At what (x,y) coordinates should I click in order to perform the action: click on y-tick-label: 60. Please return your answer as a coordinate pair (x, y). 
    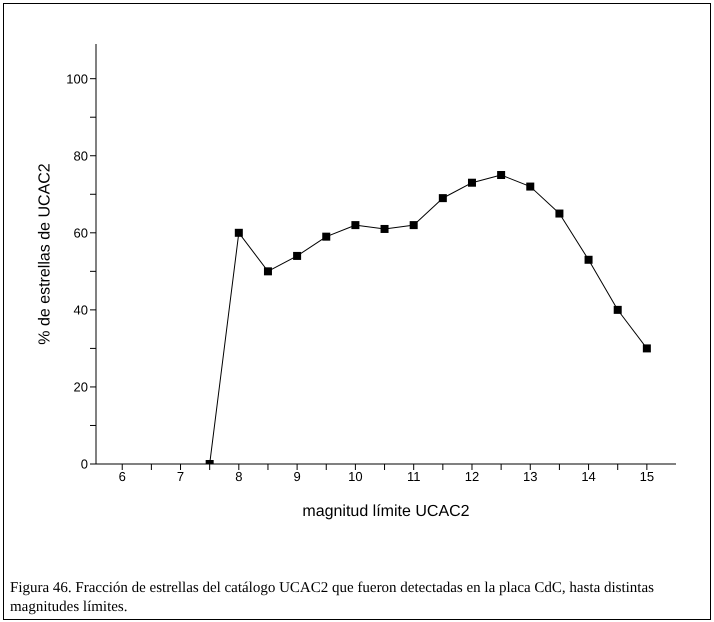
    Looking at the image, I should click on (81, 232).